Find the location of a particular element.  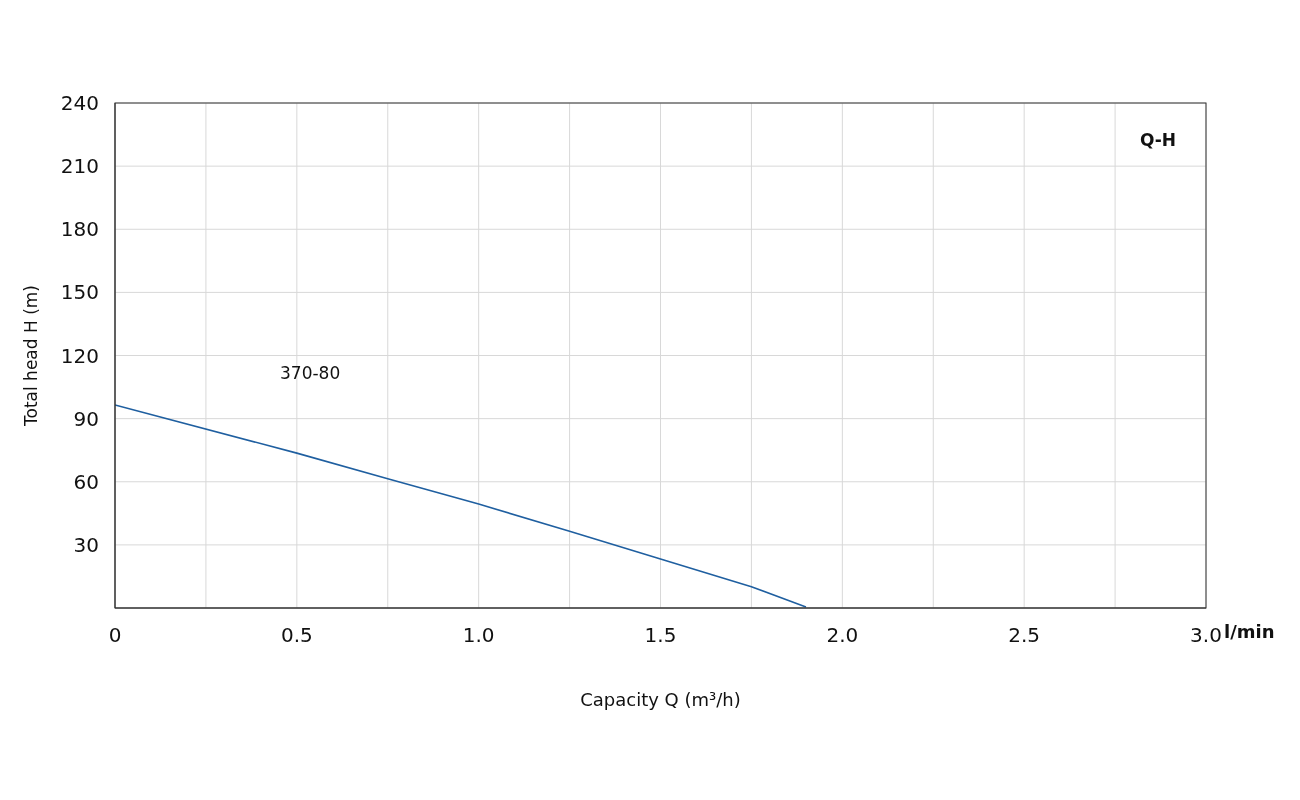

y-tick-label: 90 is located at coordinates (86, 418).